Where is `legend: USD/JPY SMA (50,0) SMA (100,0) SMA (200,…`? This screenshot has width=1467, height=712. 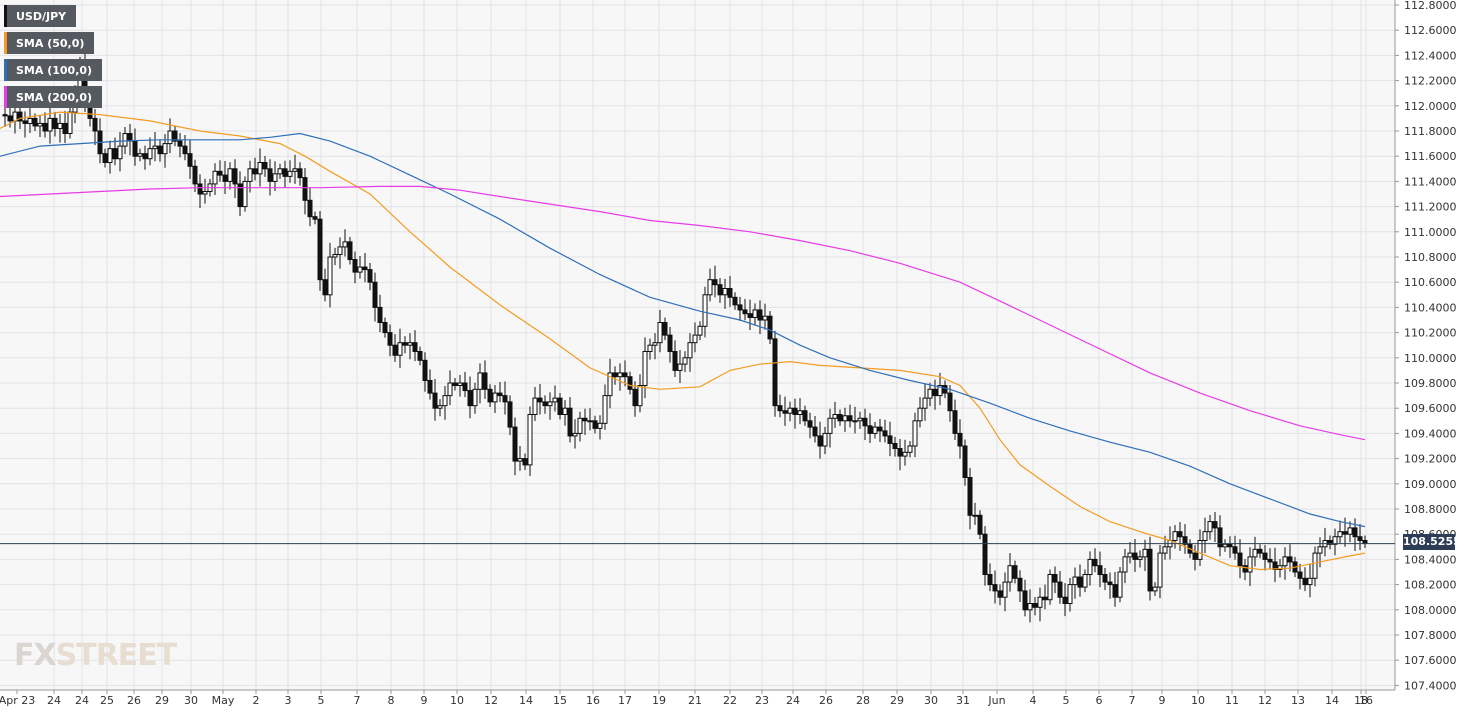
legend: USD/JPY SMA (50,0) SMA (100,0) SMA (200,… is located at coordinates (53, 59).